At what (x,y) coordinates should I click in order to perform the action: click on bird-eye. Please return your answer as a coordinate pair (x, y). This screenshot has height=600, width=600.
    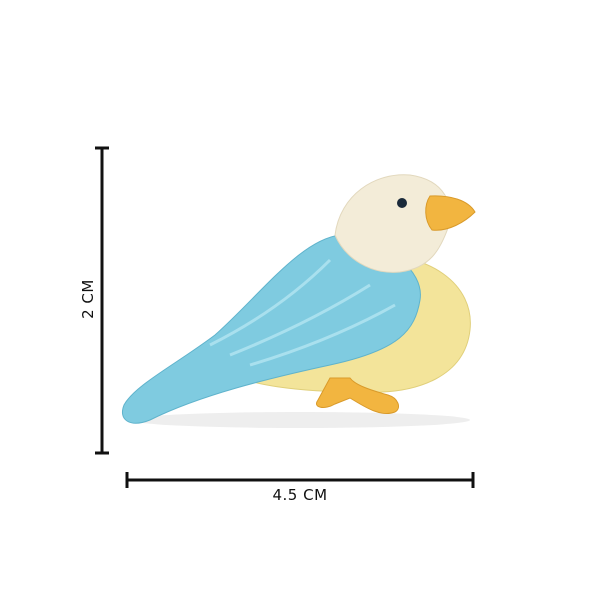
    Looking at the image, I should click on (402, 203).